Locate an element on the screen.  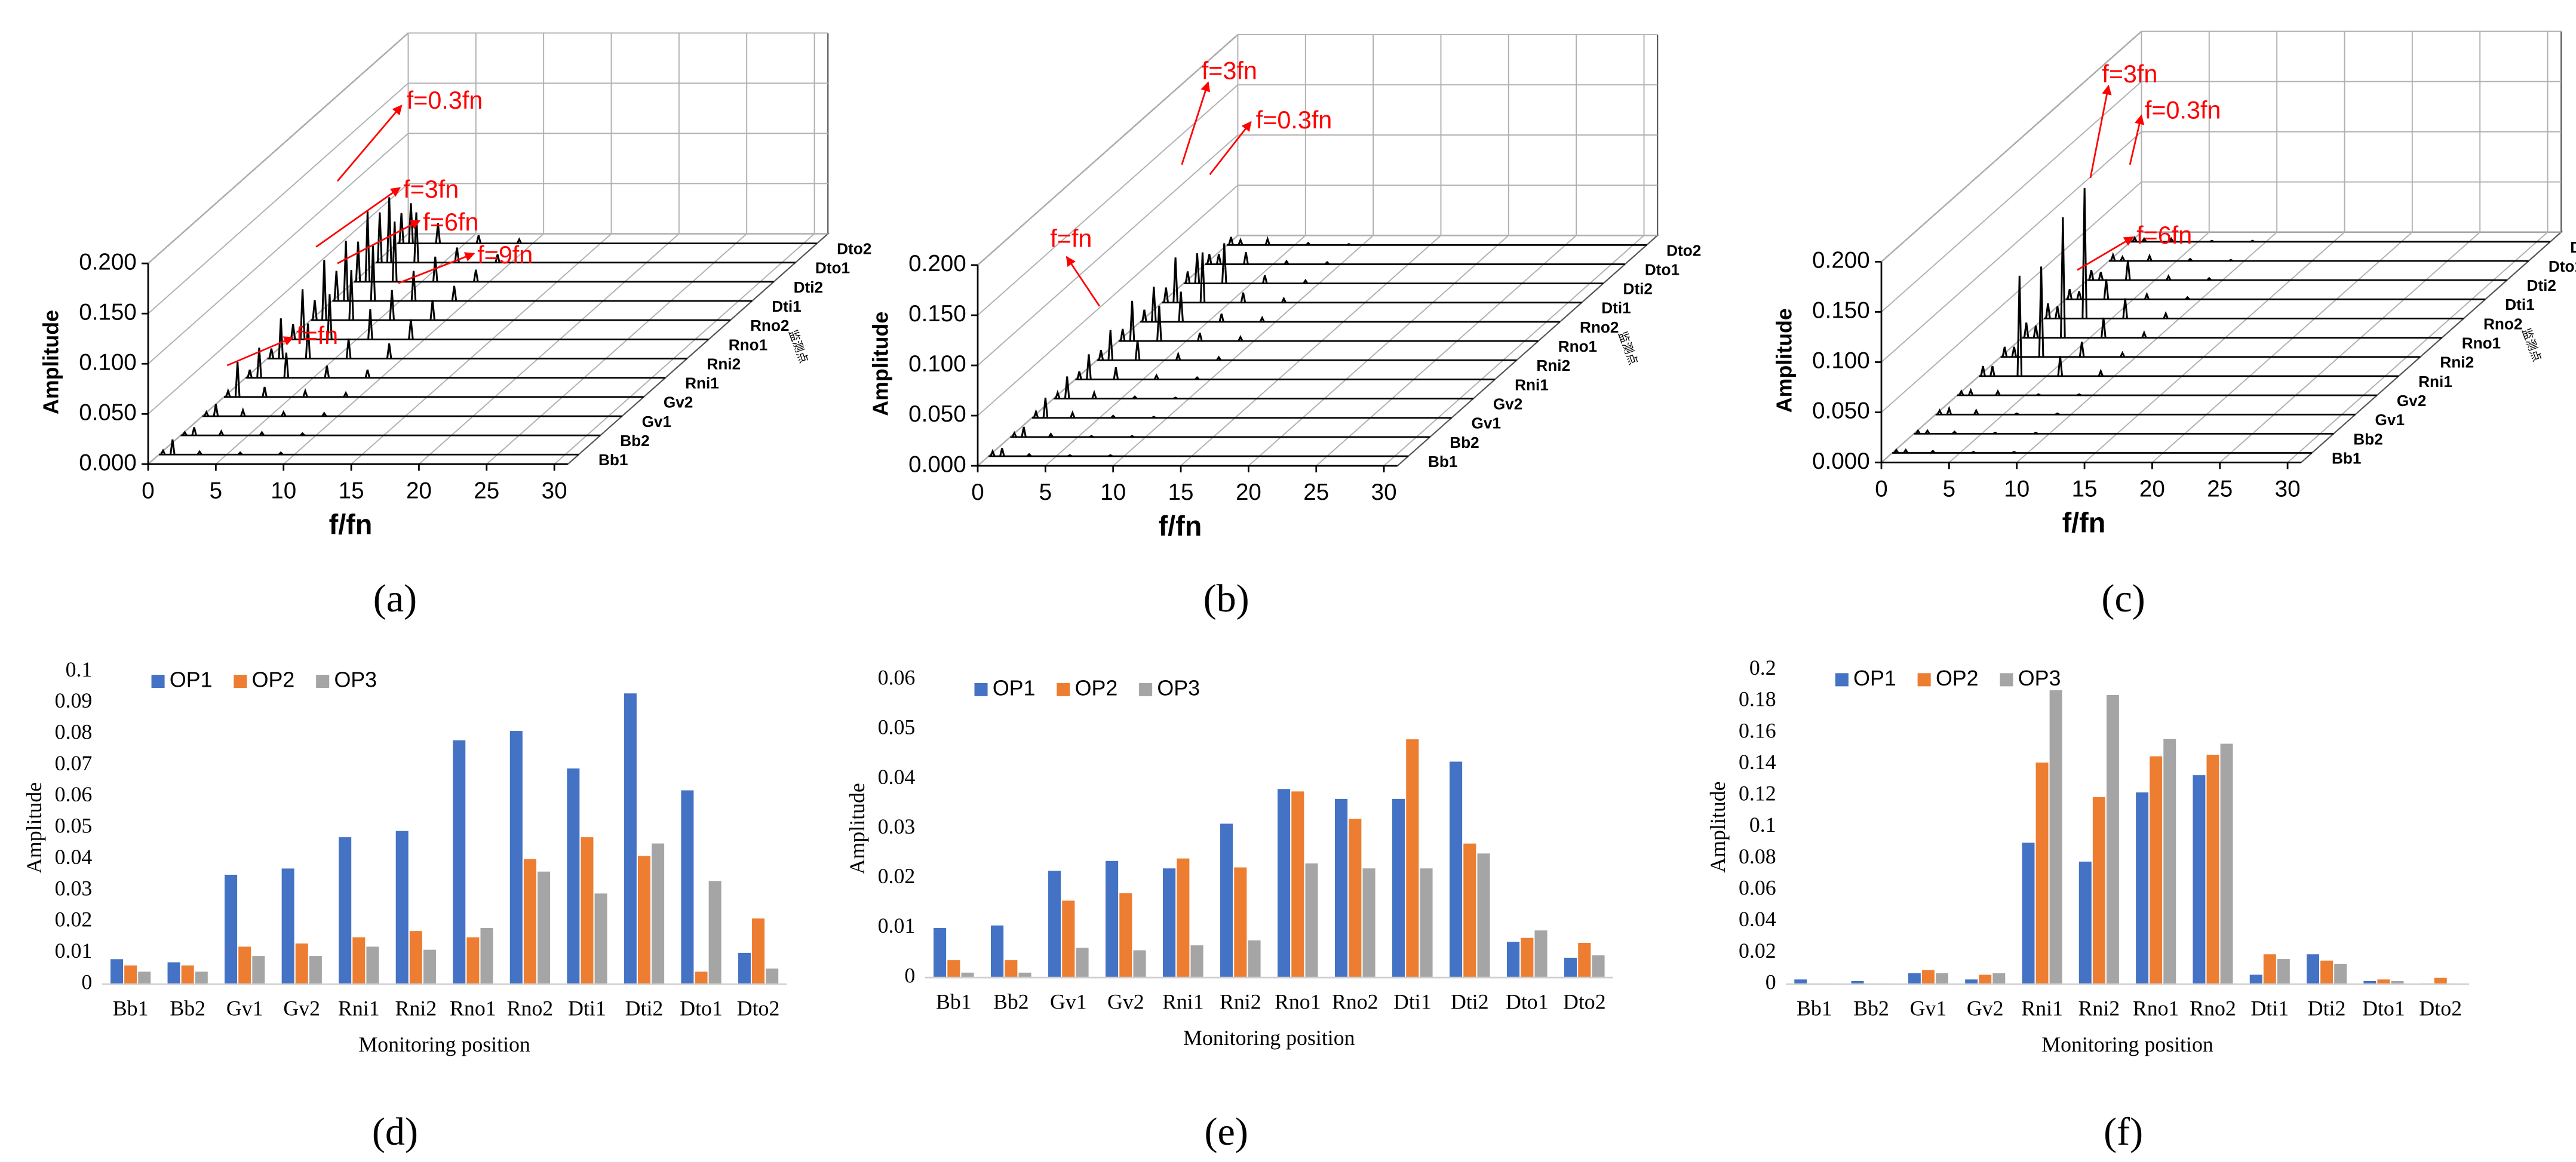
x-tick-label: Dto2 is located at coordinates (758, 1008).